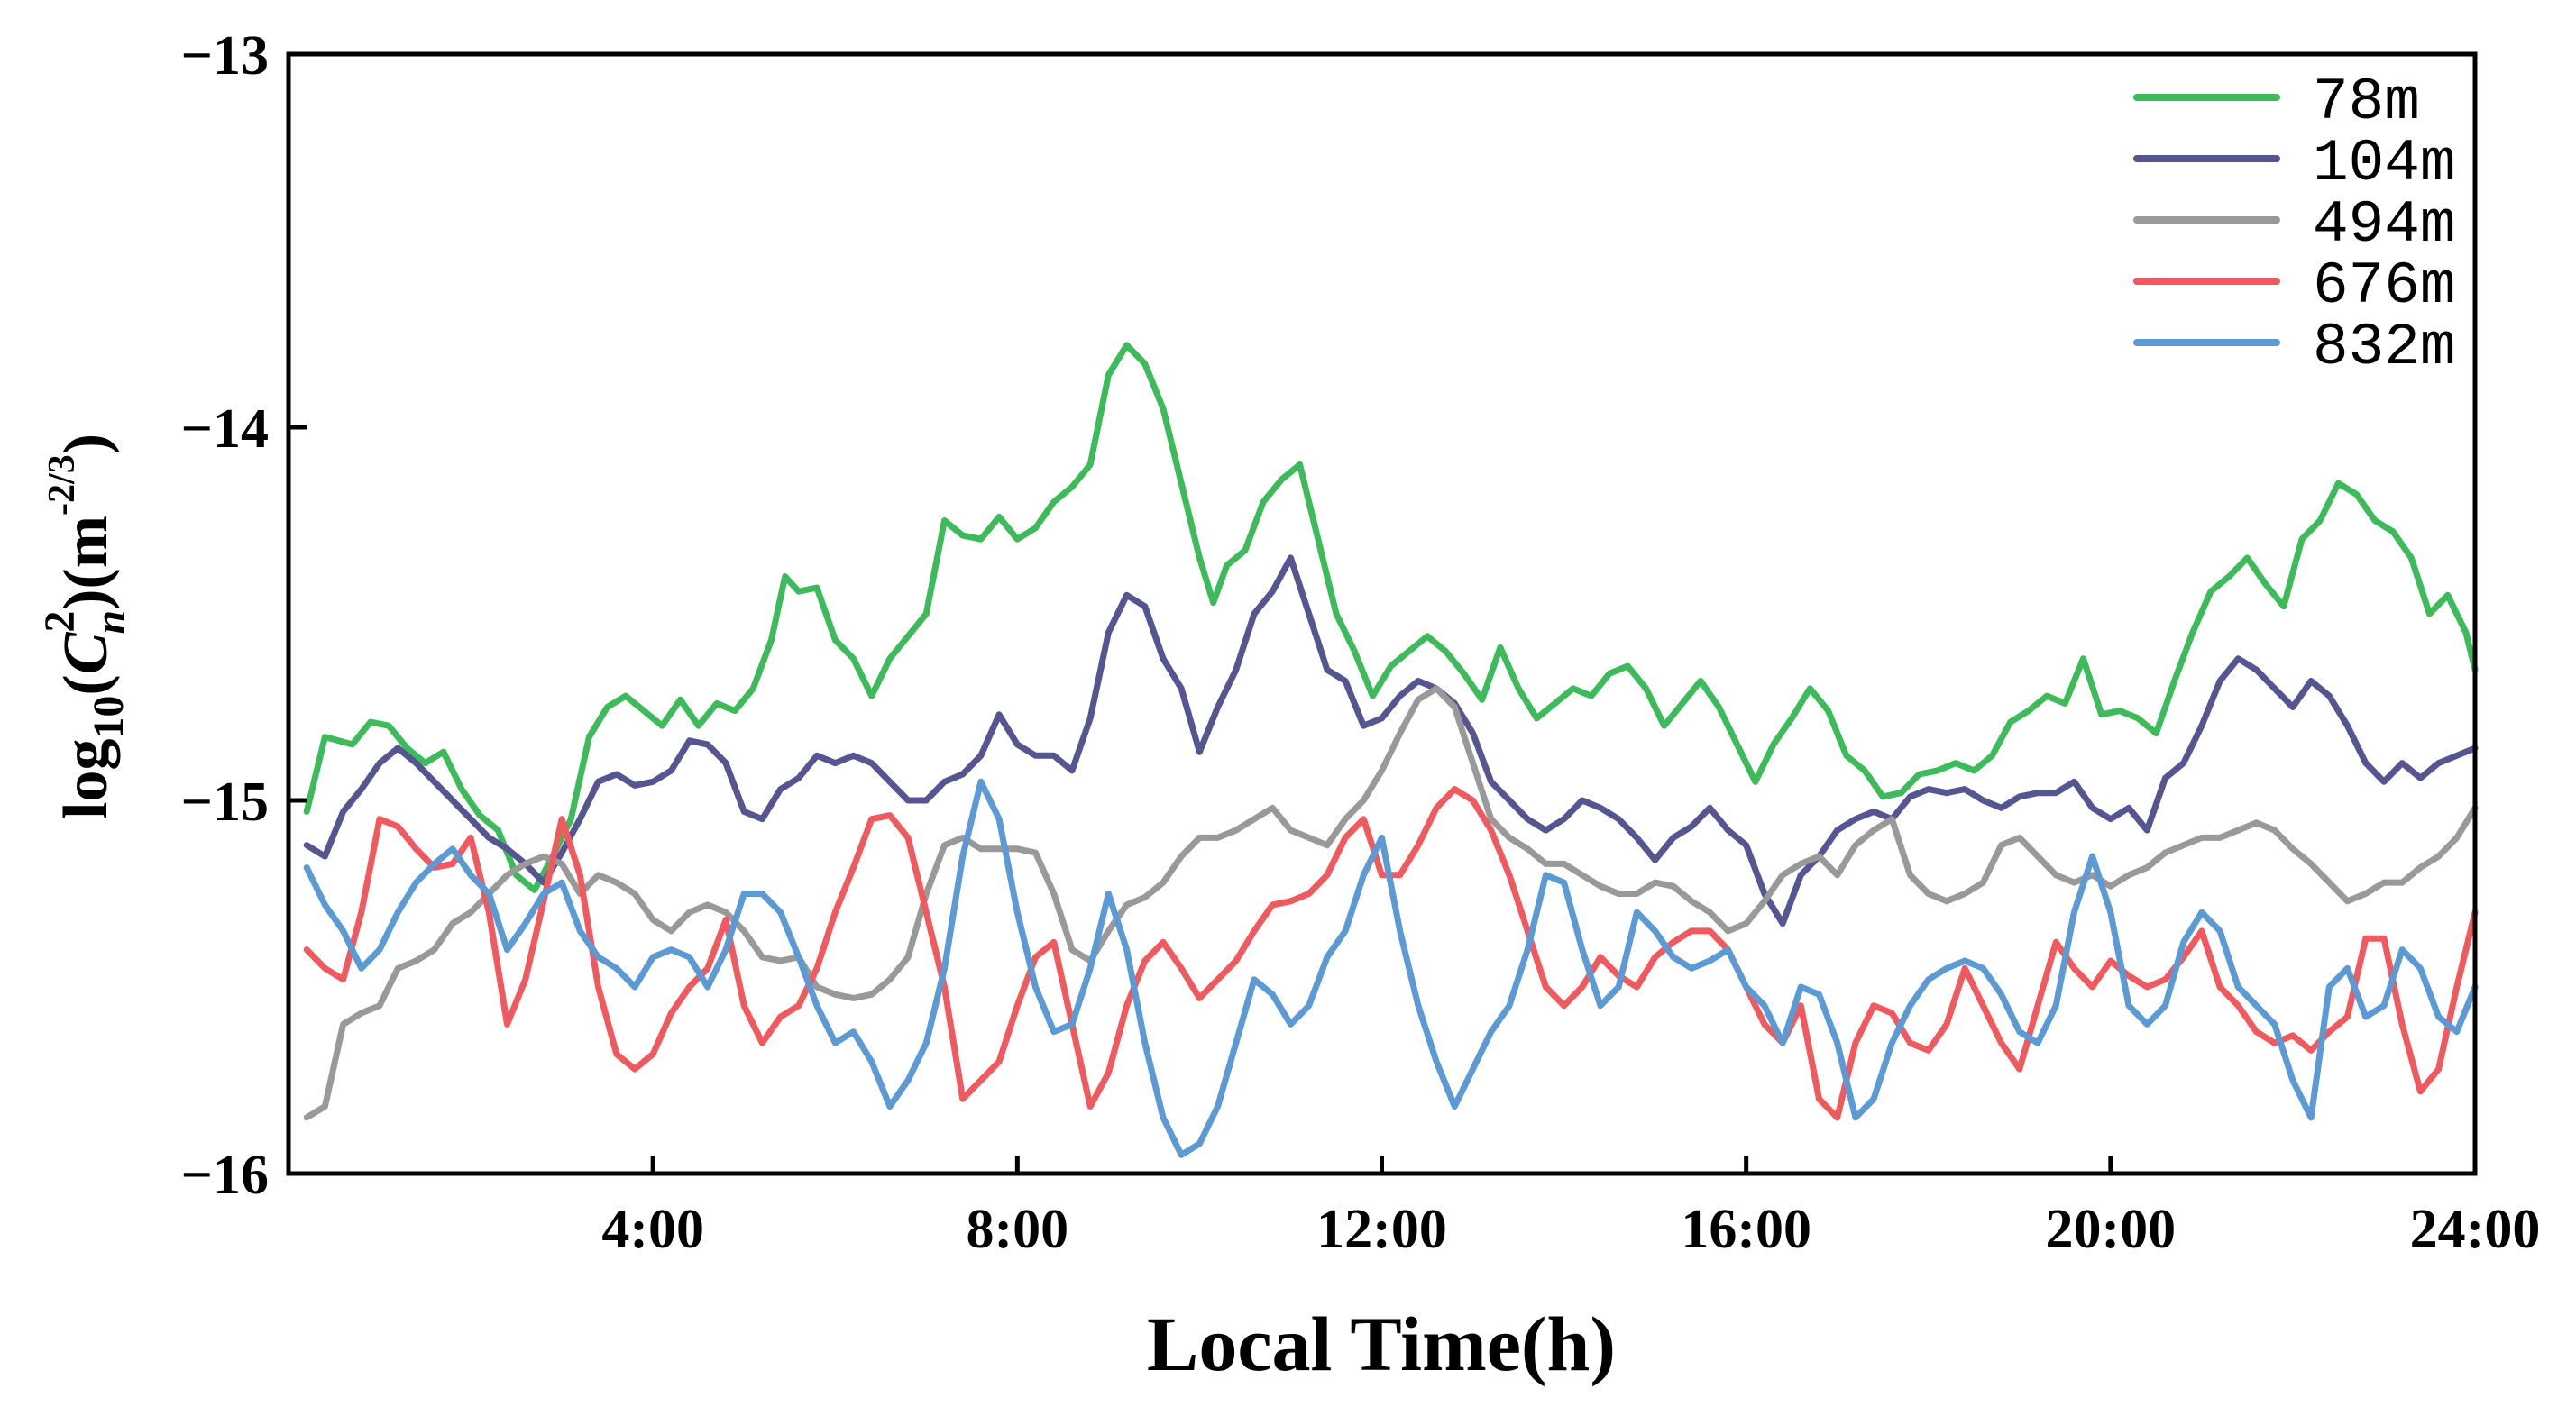 The height and width of the screenshot is (1407, 2576). I want to click on legend-label-676m: 676m, so click(2384, 286).